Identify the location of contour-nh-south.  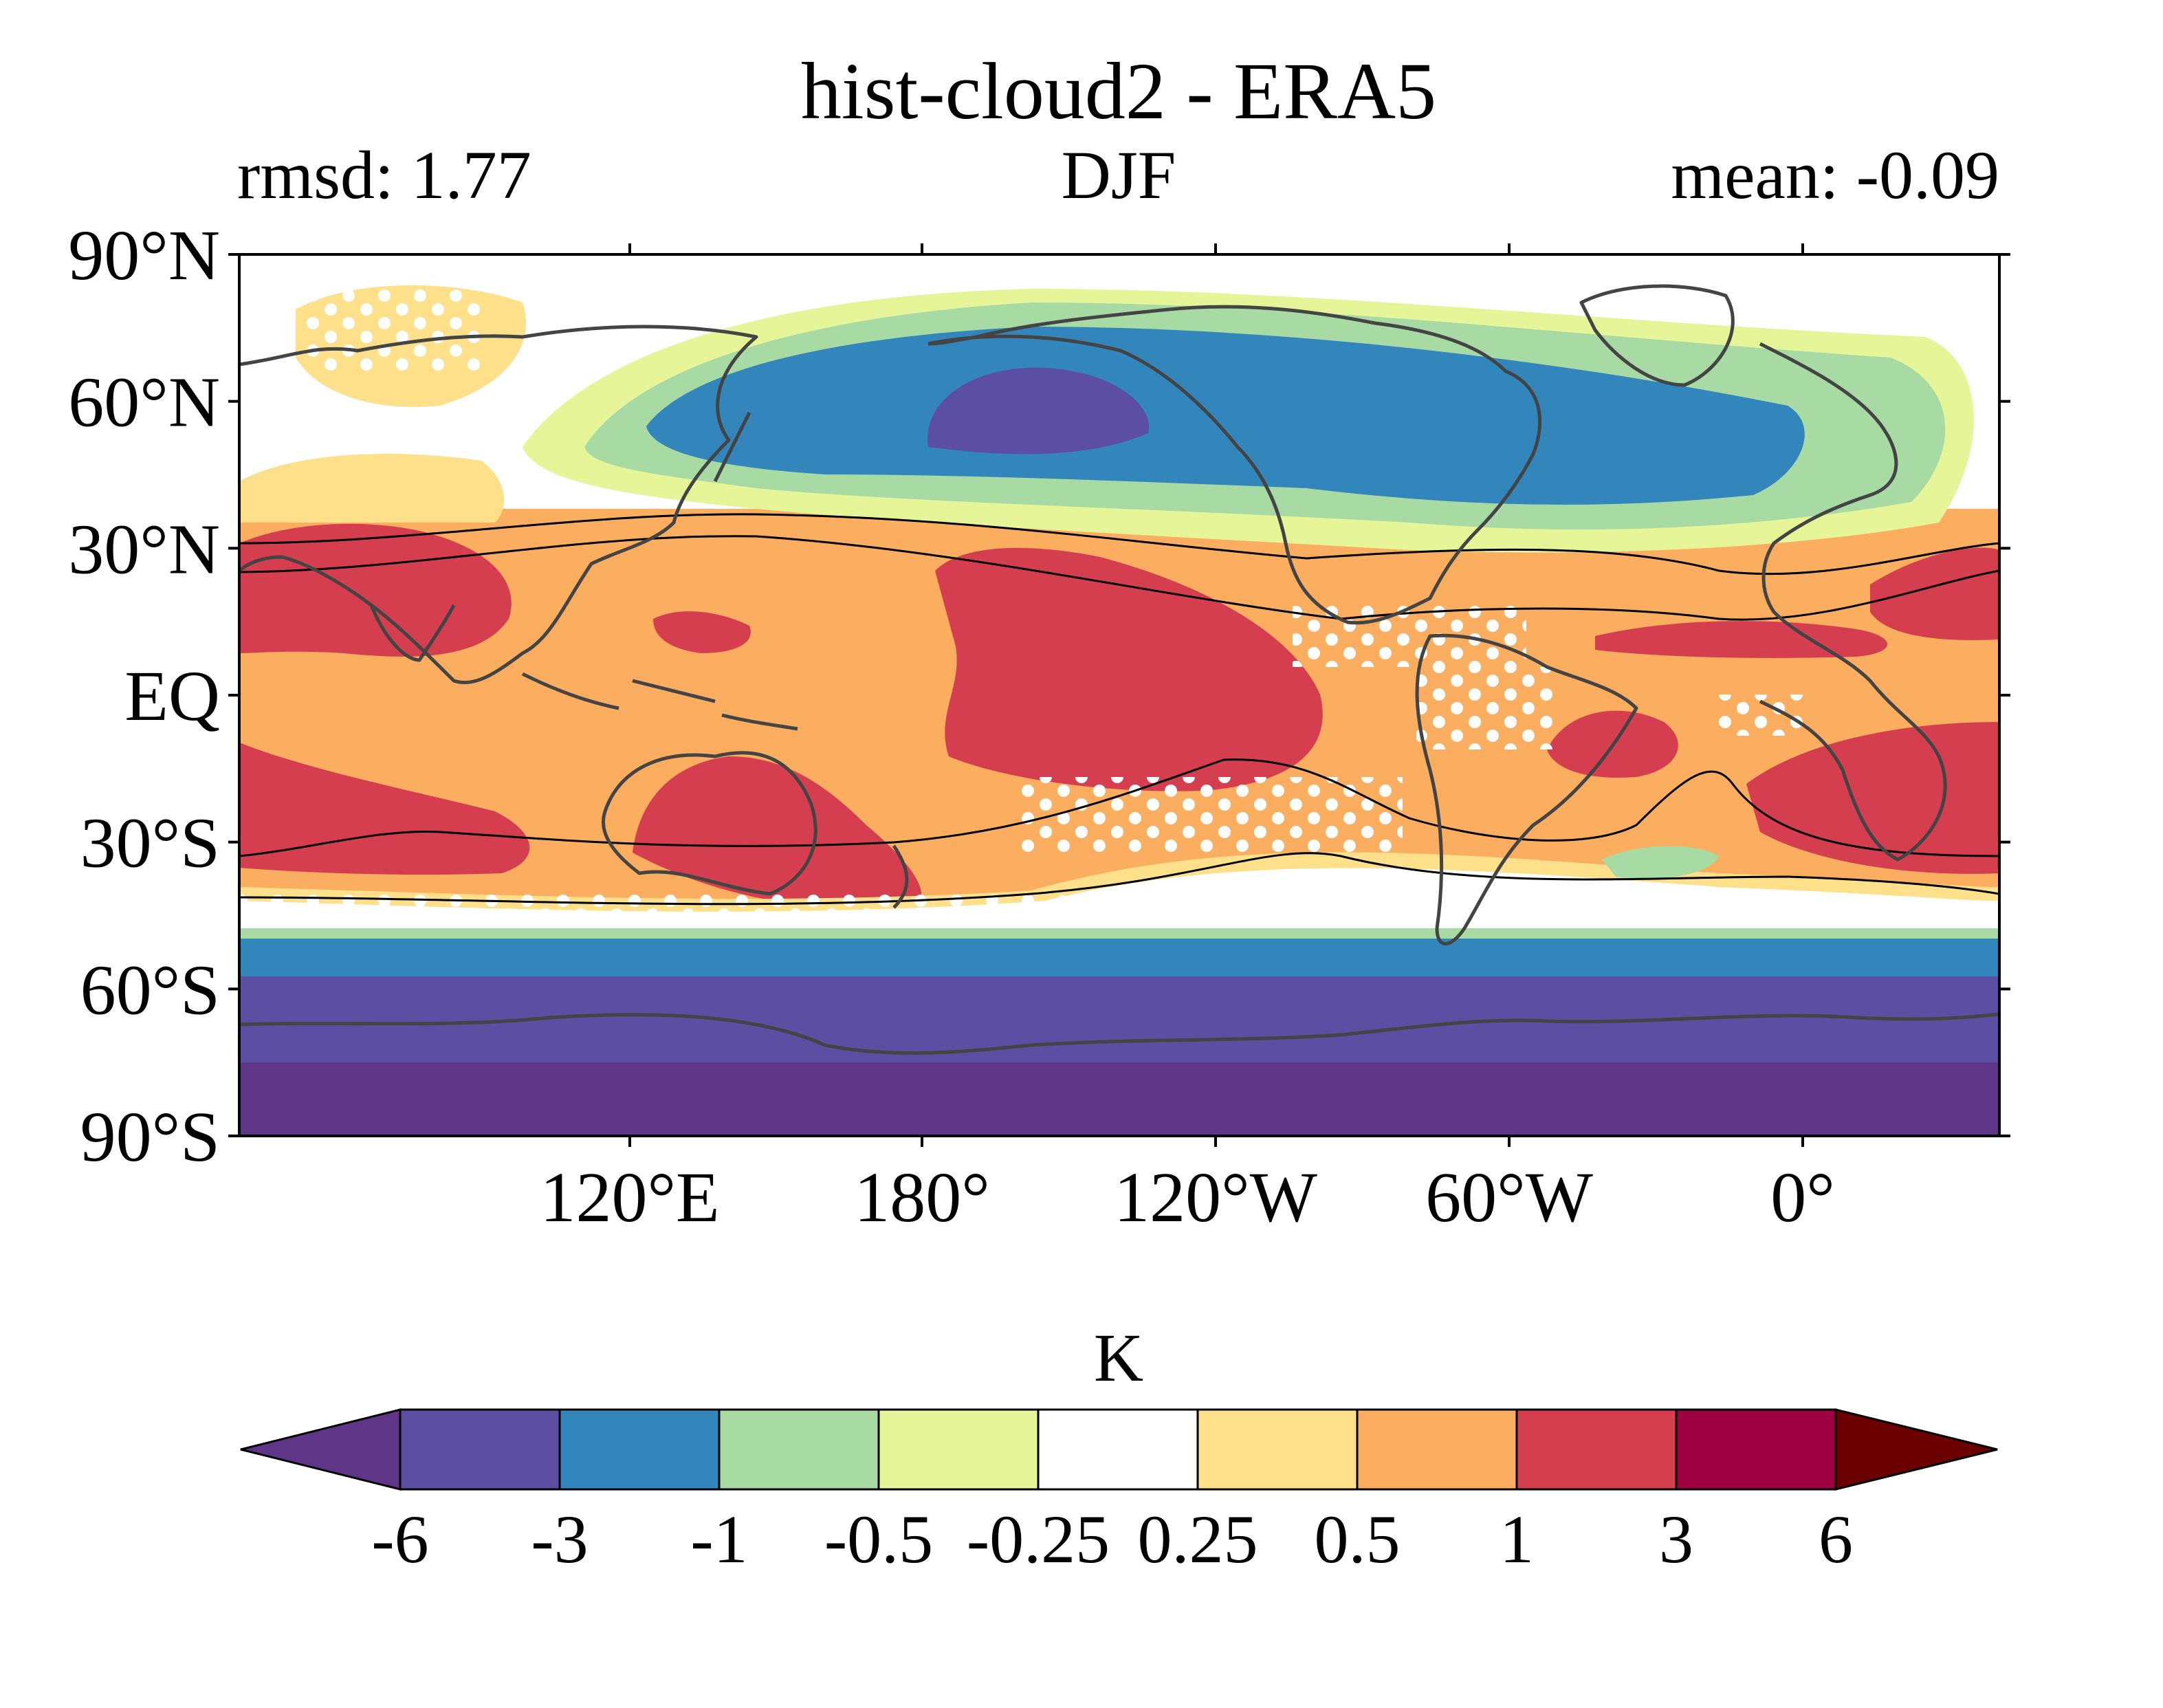
(1119, 578).